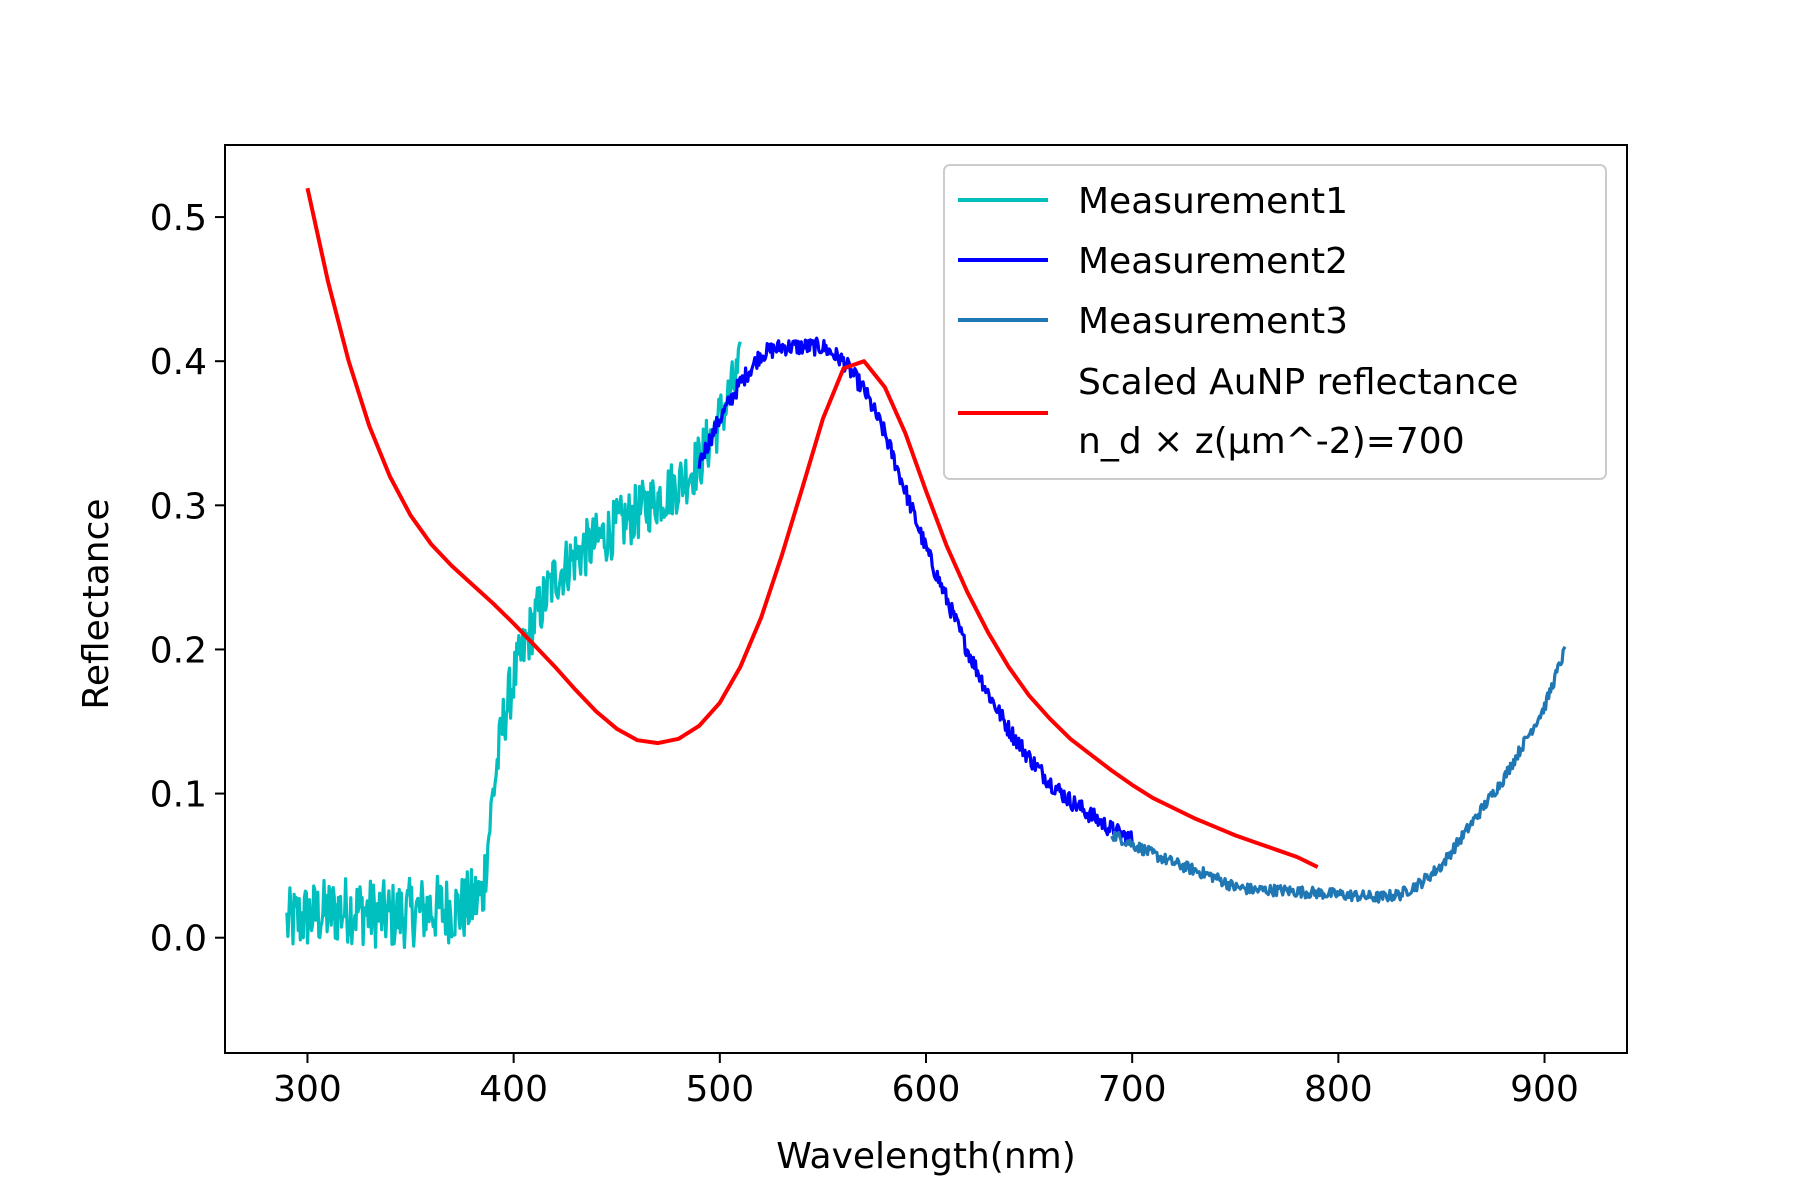 The image size is (1800, 1200). What do you see at coordinates (926, 1089) in the screenshot?
I see `x-tick-label: 600` at bounding box center [926, 1089].